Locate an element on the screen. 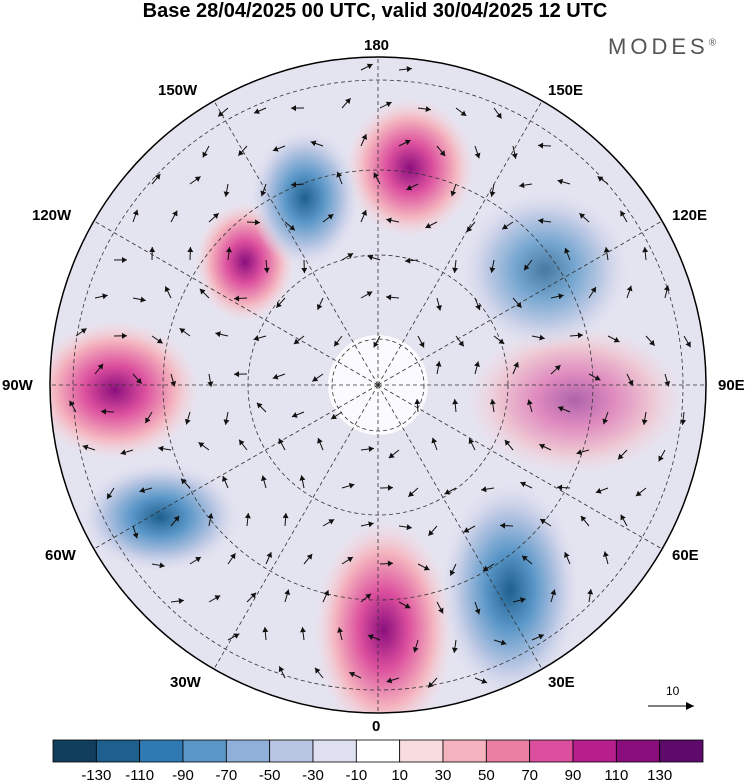 The width and height of the screenshot is (750, 784). wind-reference-vector is located at coordinates (671, 706).